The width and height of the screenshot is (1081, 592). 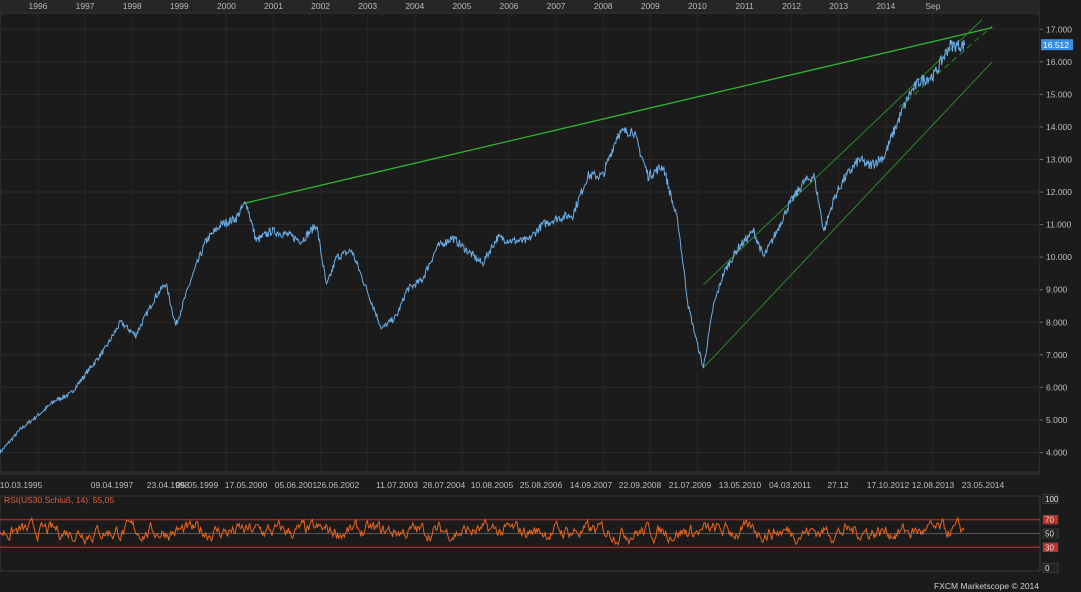 I want to click on rsi-tick-label: 100, so click(x=1052, y=499).